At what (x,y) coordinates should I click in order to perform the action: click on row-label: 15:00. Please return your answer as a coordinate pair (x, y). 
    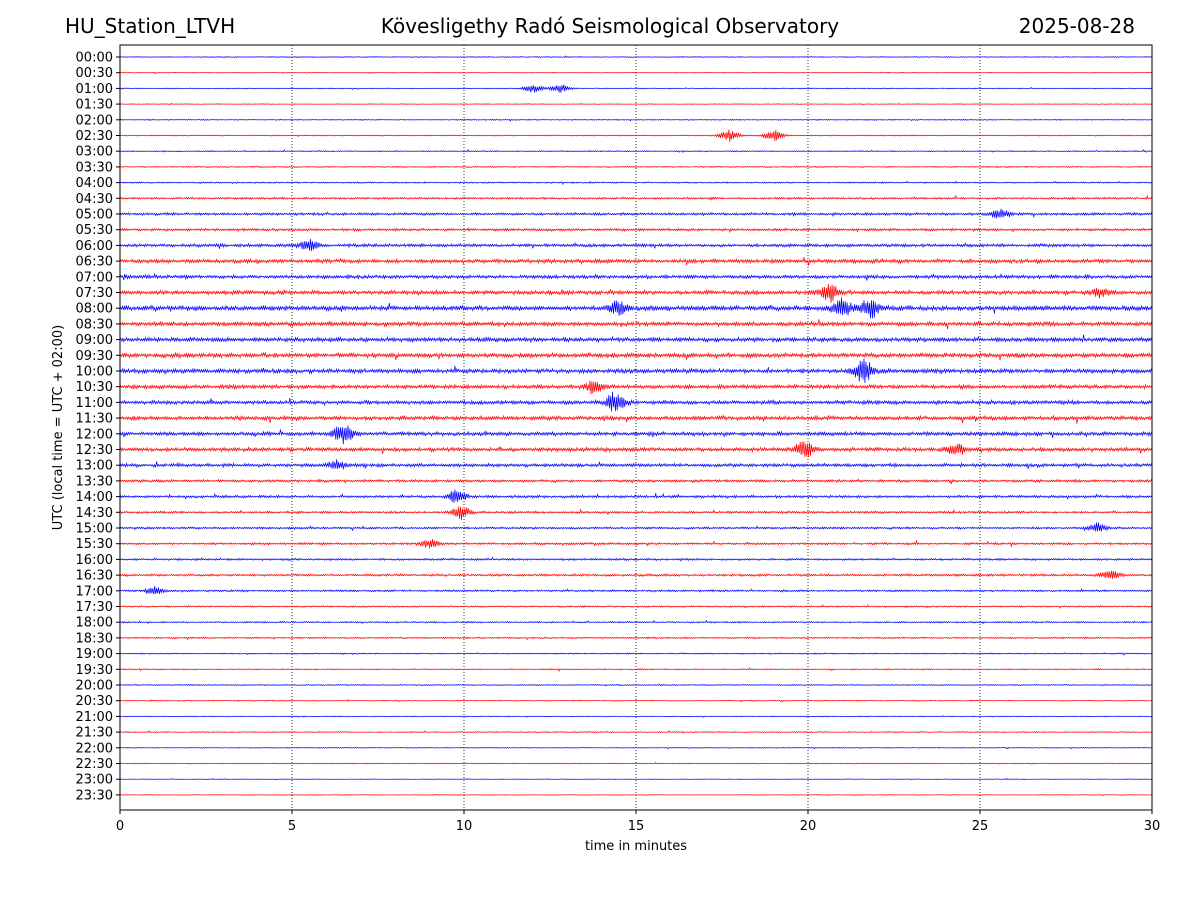
    Looking at the image, I should click on (94, 529).